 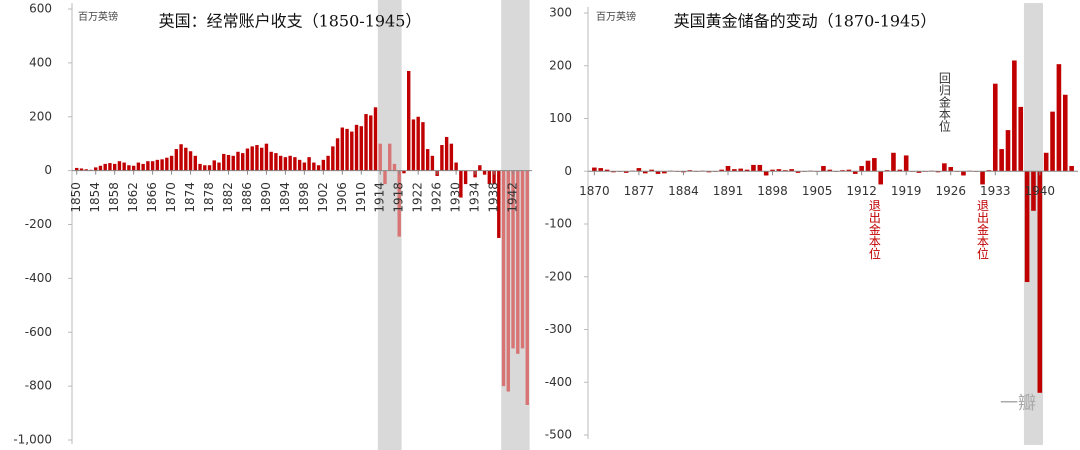 I want to click on x-tick-label: 1854, so click(x=95, y=197).